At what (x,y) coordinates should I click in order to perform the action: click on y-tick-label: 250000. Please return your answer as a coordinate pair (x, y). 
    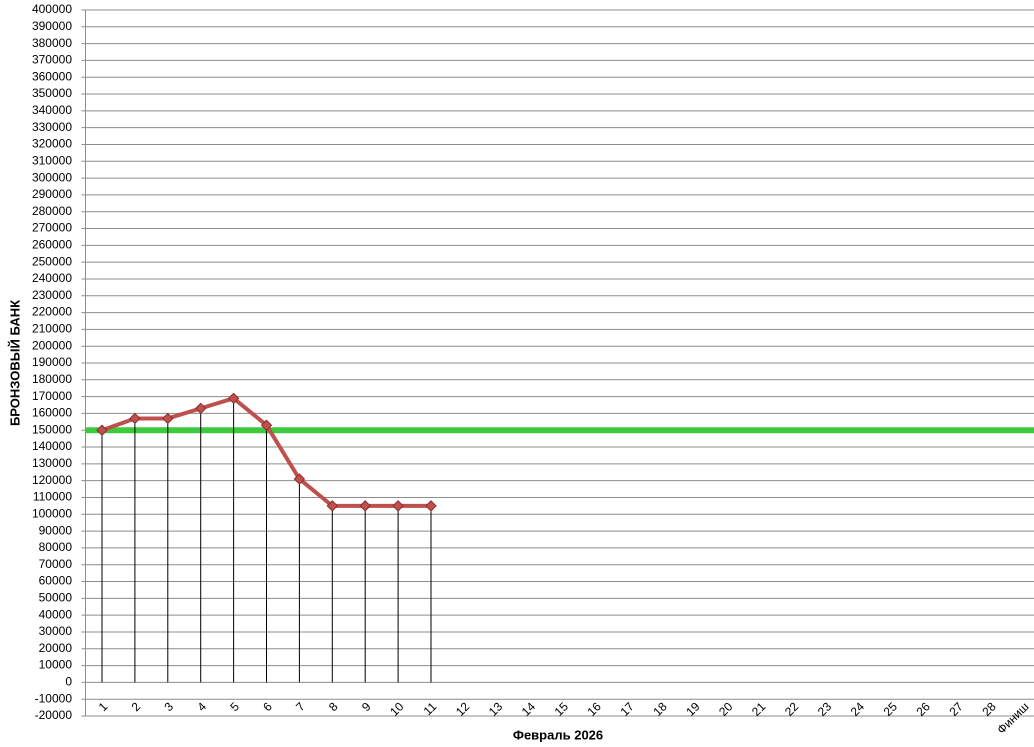
    Looking at the image, I should click on (52, 261).